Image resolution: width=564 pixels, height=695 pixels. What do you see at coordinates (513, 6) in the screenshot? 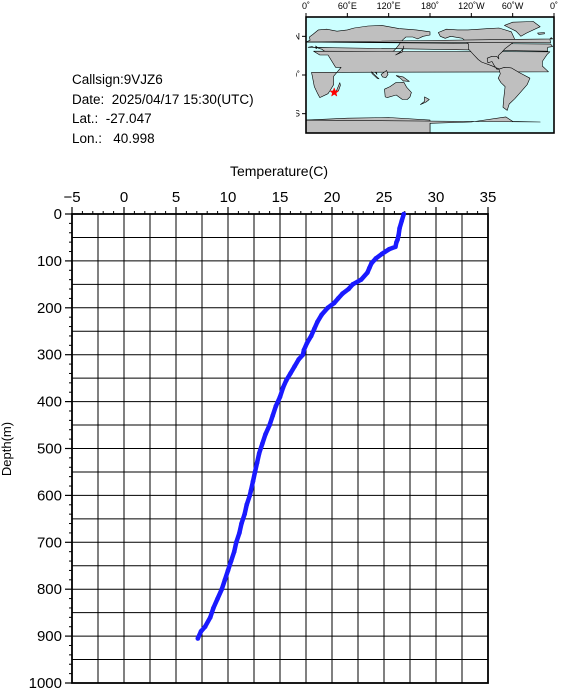
I see `map-lon-label: 60˚W` at bounding box center [513, 6].